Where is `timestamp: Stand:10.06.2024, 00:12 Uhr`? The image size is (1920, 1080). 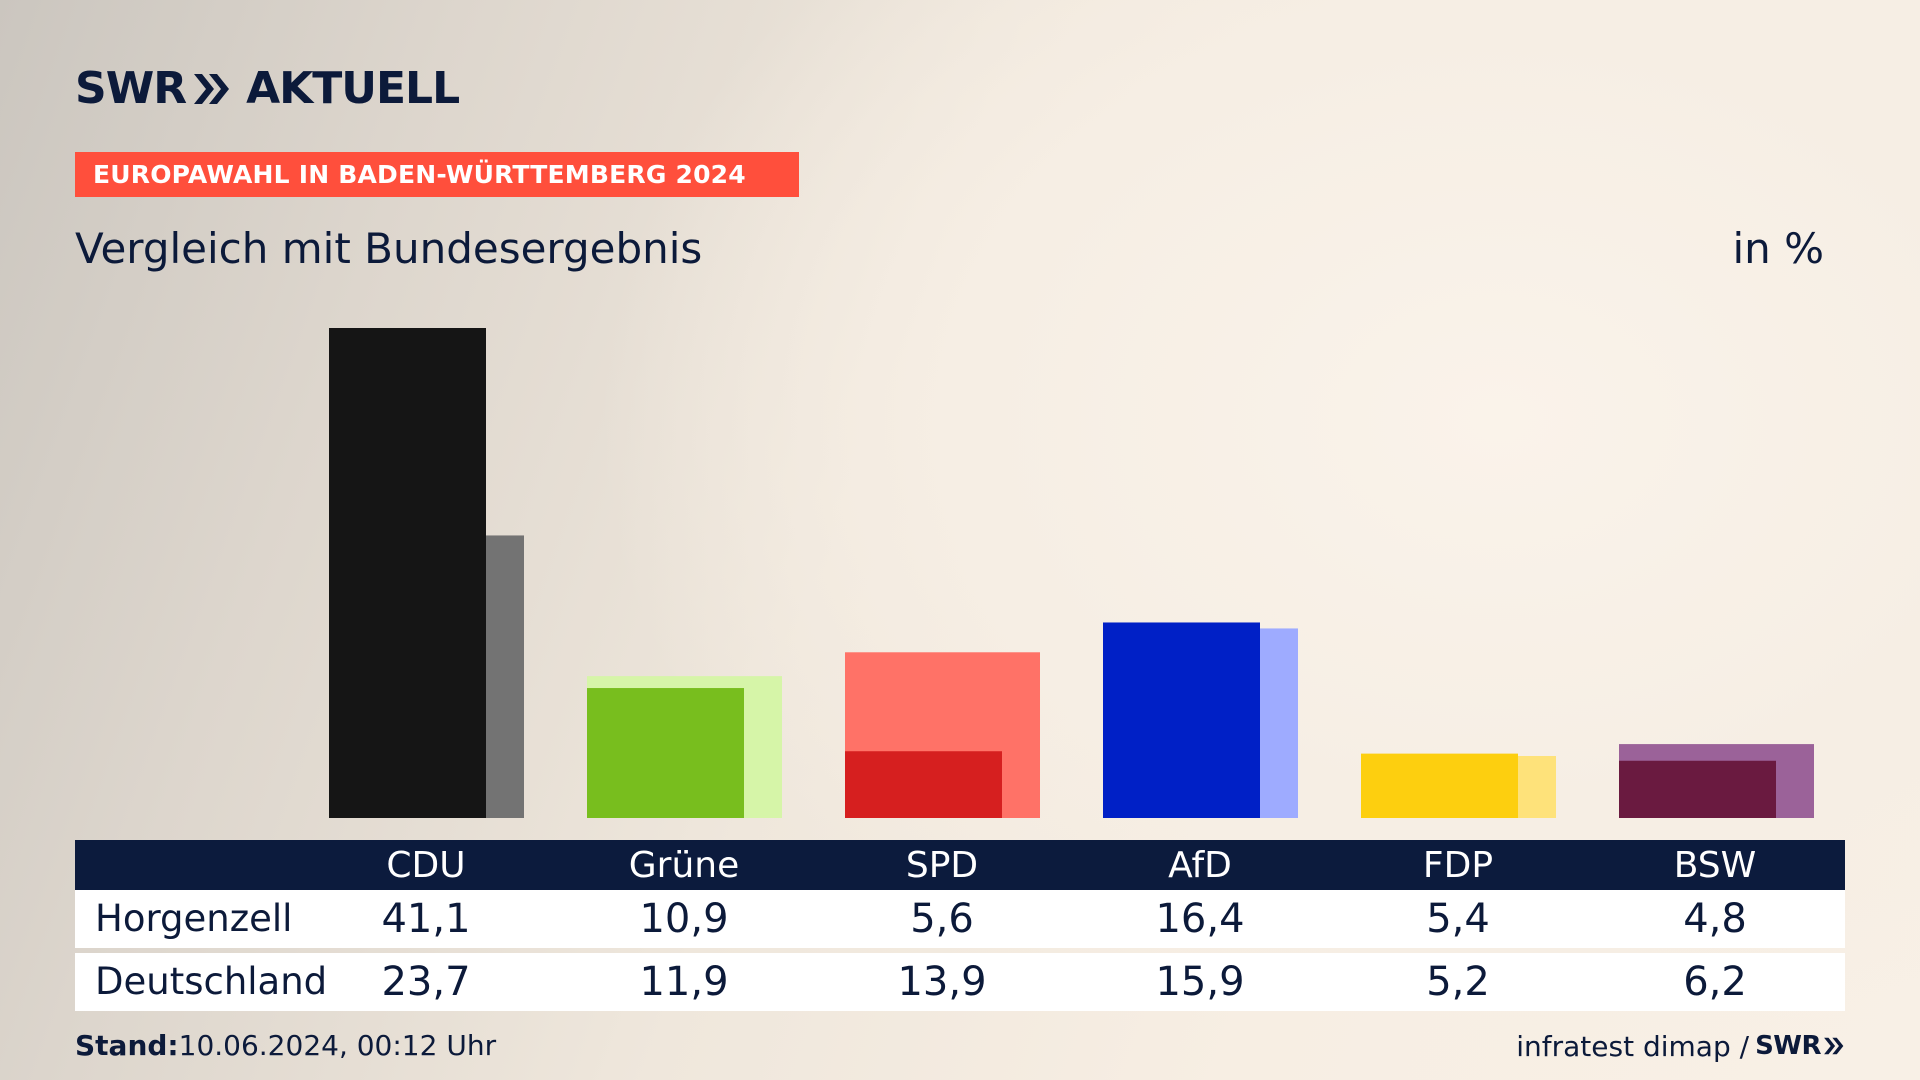 timestamp: Stand:10.06.2024, 00:12 Uhr is located at coordinates (285, 1046).